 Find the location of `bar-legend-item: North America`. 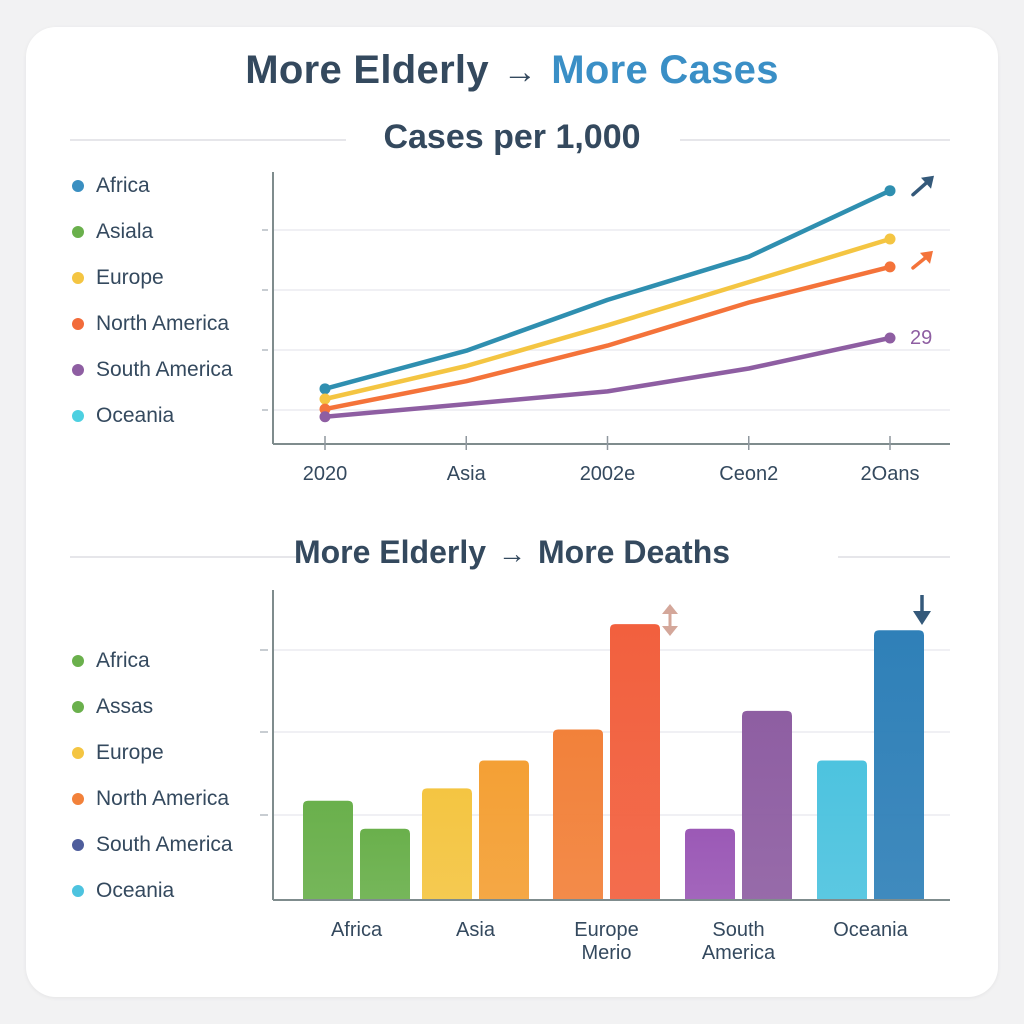

bar-legend-item: North America is located at coordinates (152, 799).